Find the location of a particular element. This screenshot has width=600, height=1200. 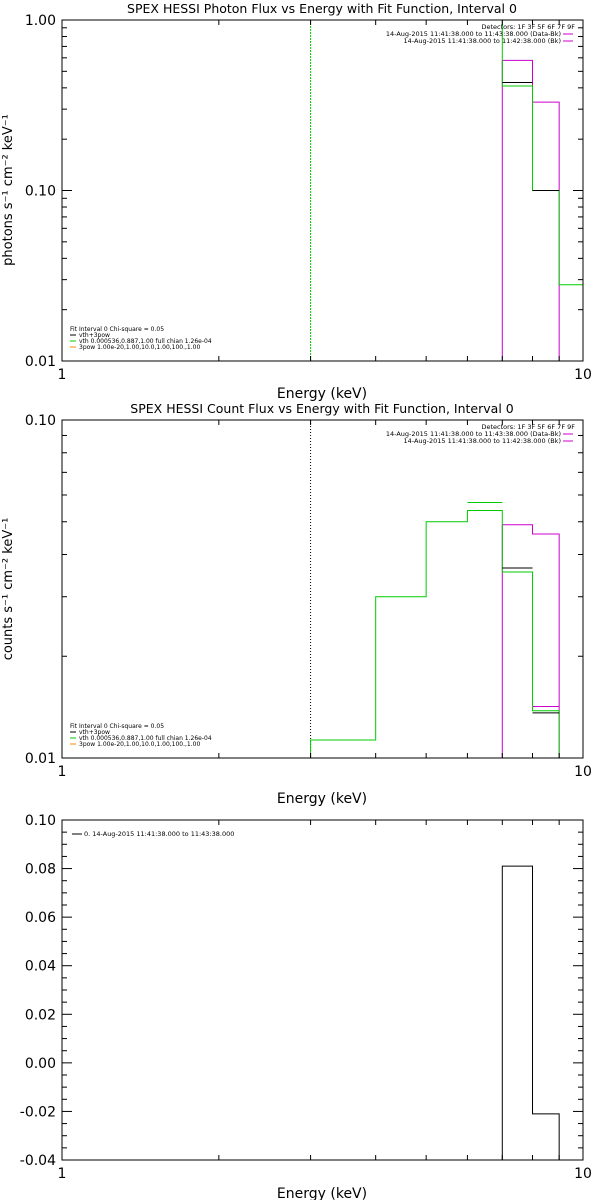

y-tick-label: 0.06 is located at coordinates (40, 918).